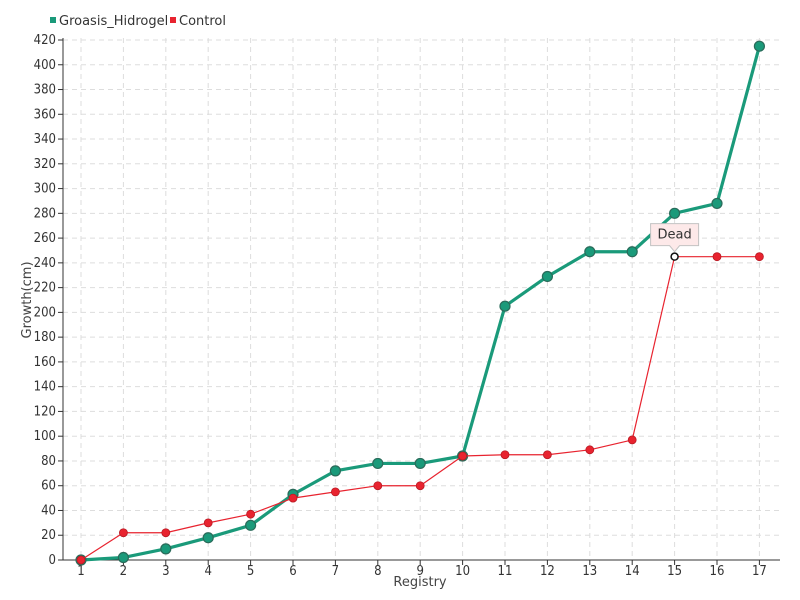 This screenshot has width=800, height=600. Describe the element at coordinates (45, 411) in the screenshot. I see `y-tick-label: 120` at that location.